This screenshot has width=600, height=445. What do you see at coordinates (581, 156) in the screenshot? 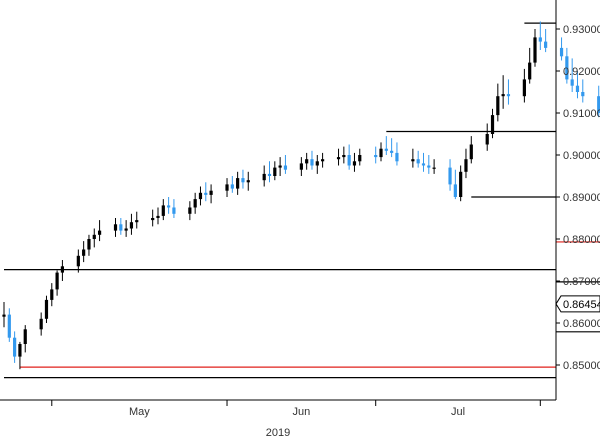
I see `y-tick-label: 0.90000` at bounding box center [581, 156].